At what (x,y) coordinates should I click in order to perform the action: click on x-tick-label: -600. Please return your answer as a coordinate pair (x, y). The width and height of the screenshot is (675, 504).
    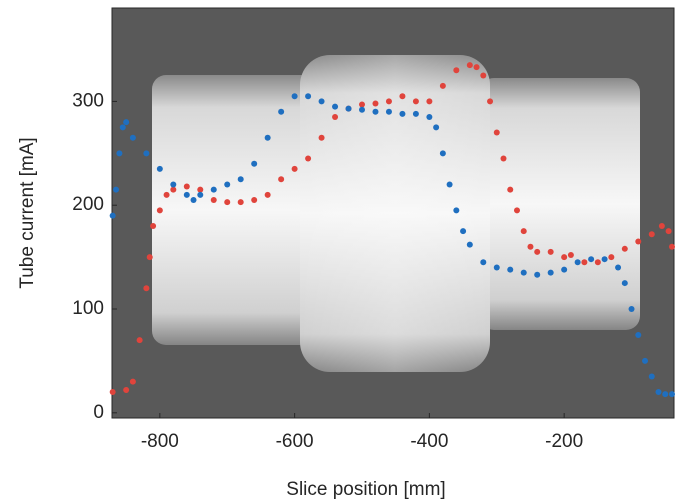
    Looking at the image, I should click on (295, 441).